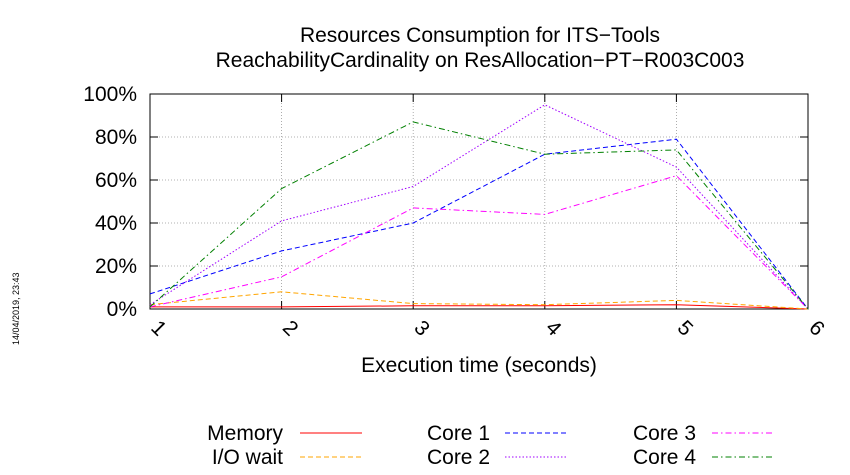 The image size is (850, 475). Describe the element at coordinates (458, 433) in the screenshot. I see `legend-label-core-1: Core 1` at that location.